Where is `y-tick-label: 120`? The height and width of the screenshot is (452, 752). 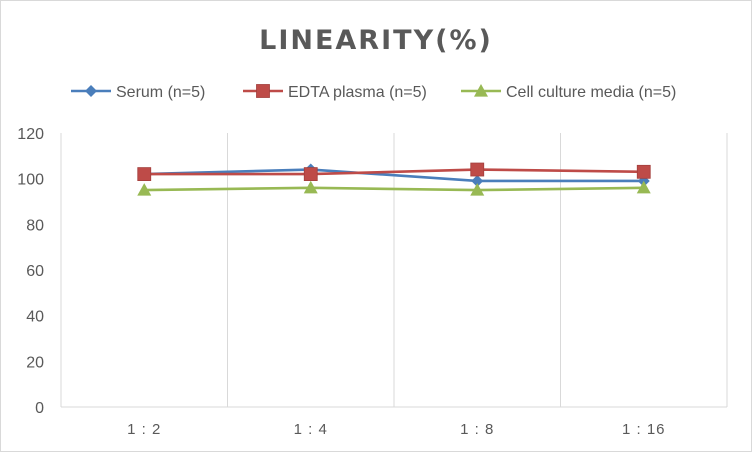
y-tick-label: 120 is located at coordinates (30, 134).